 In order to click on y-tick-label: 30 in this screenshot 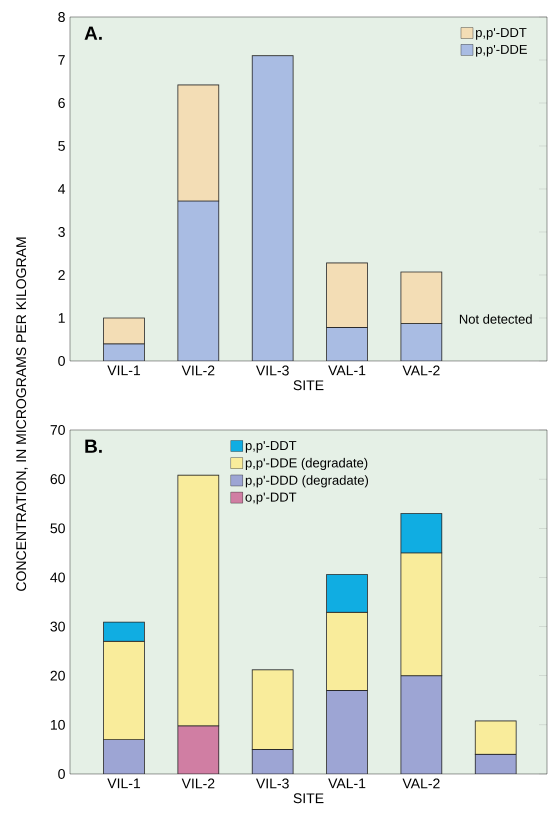, I will do `click(57, 627)`.